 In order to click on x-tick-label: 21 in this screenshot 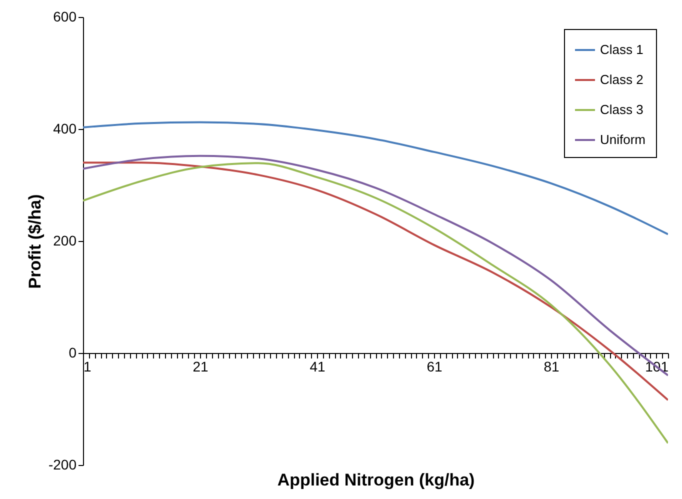, I will do `click(200, 366)`.